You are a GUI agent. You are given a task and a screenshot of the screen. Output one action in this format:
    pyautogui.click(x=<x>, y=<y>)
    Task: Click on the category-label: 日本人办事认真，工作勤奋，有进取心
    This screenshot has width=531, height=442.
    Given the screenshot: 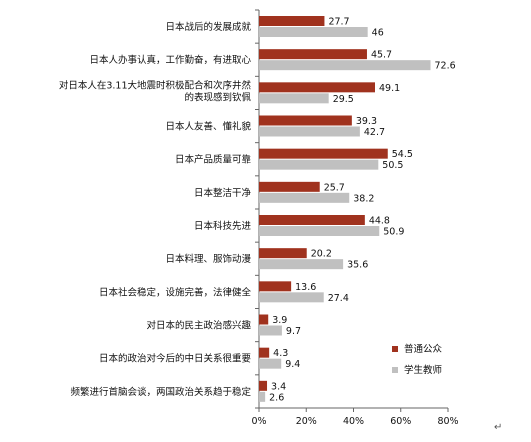 What is the action you would take?
    pyautogui.click(x=170, y=60)
    